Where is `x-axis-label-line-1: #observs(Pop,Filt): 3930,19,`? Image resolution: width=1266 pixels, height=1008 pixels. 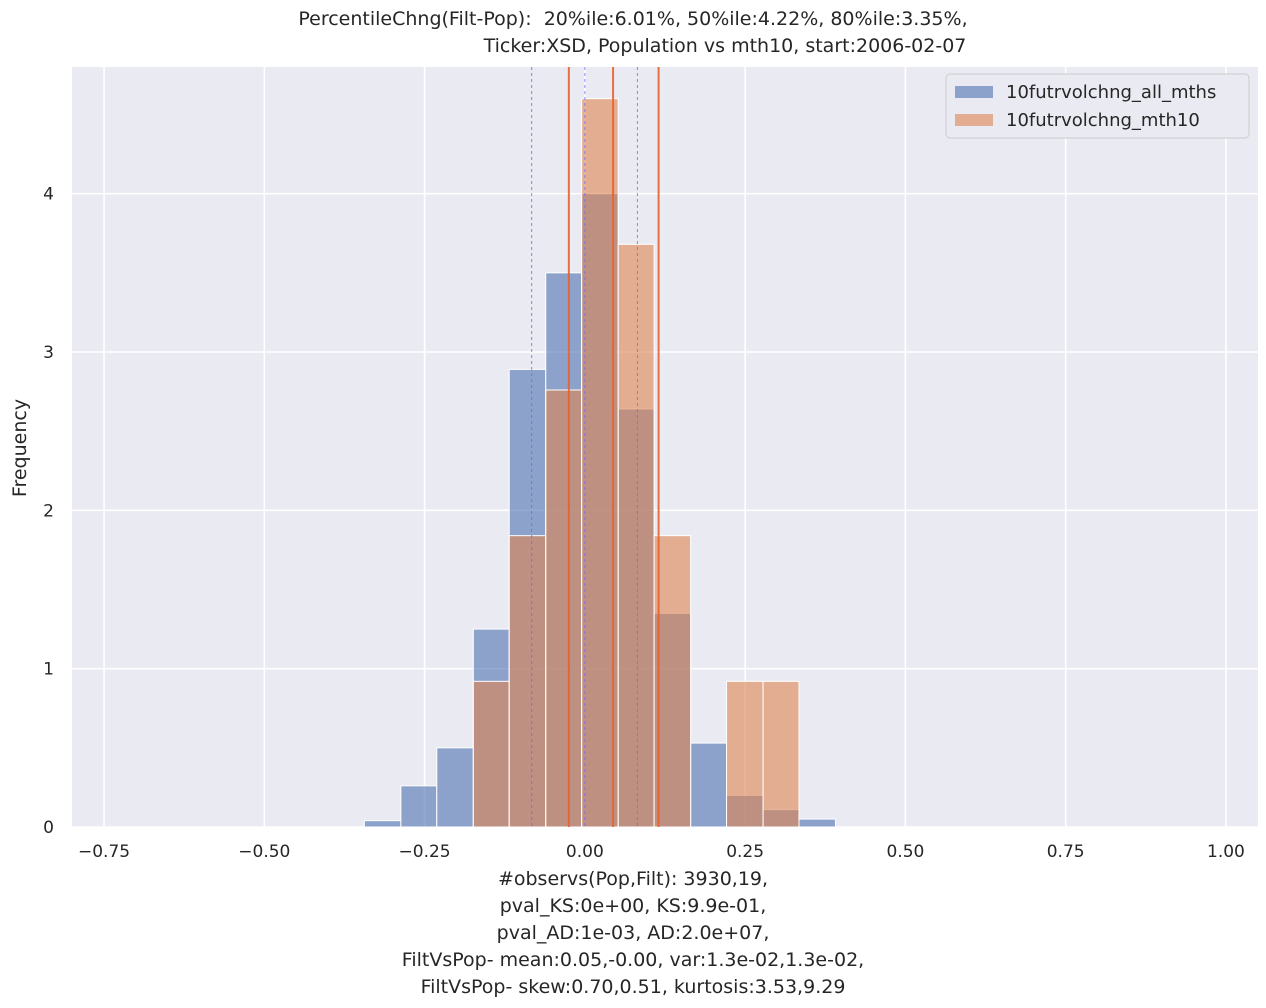 x-axis-label-line-1: #observs(Pop,Filt): 3930,19, is located at coordinates (633, 879).